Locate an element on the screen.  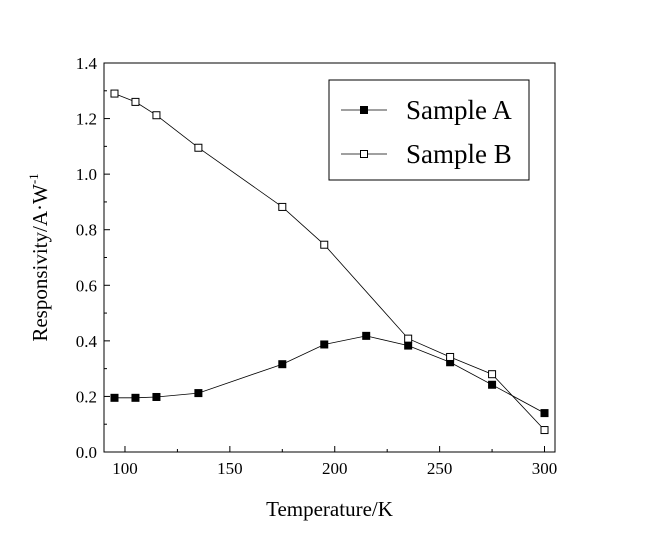
legend-marker-sample-b is located at coordinates (364, 154).